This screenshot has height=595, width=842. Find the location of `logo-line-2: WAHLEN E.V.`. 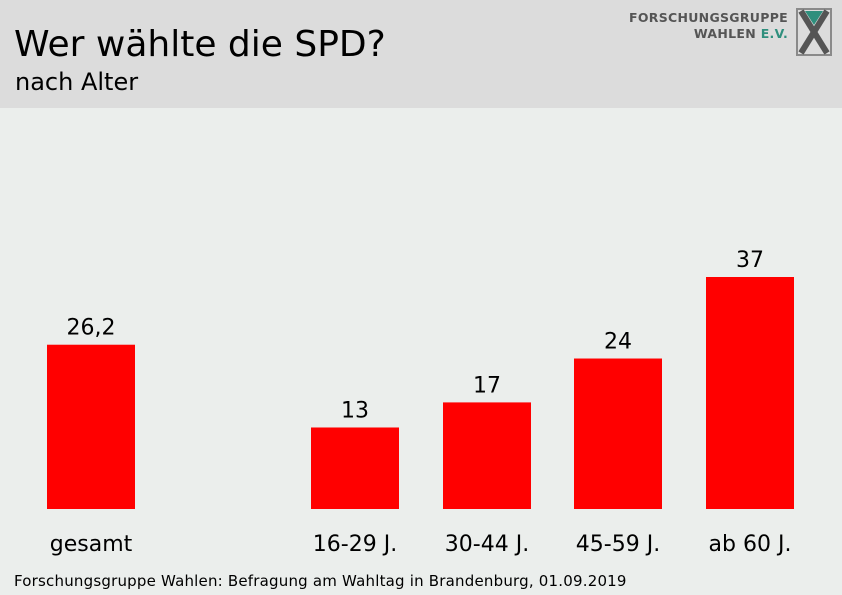

logo-line-2: WAHLEN E.V. is located at coordinates (708, 34).